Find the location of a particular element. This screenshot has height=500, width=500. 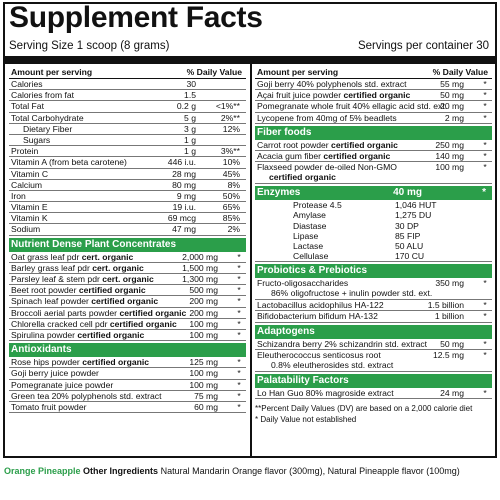

nutrient-row: Vitamin K 69 mcg 85% is located at coordinates (127, 219).